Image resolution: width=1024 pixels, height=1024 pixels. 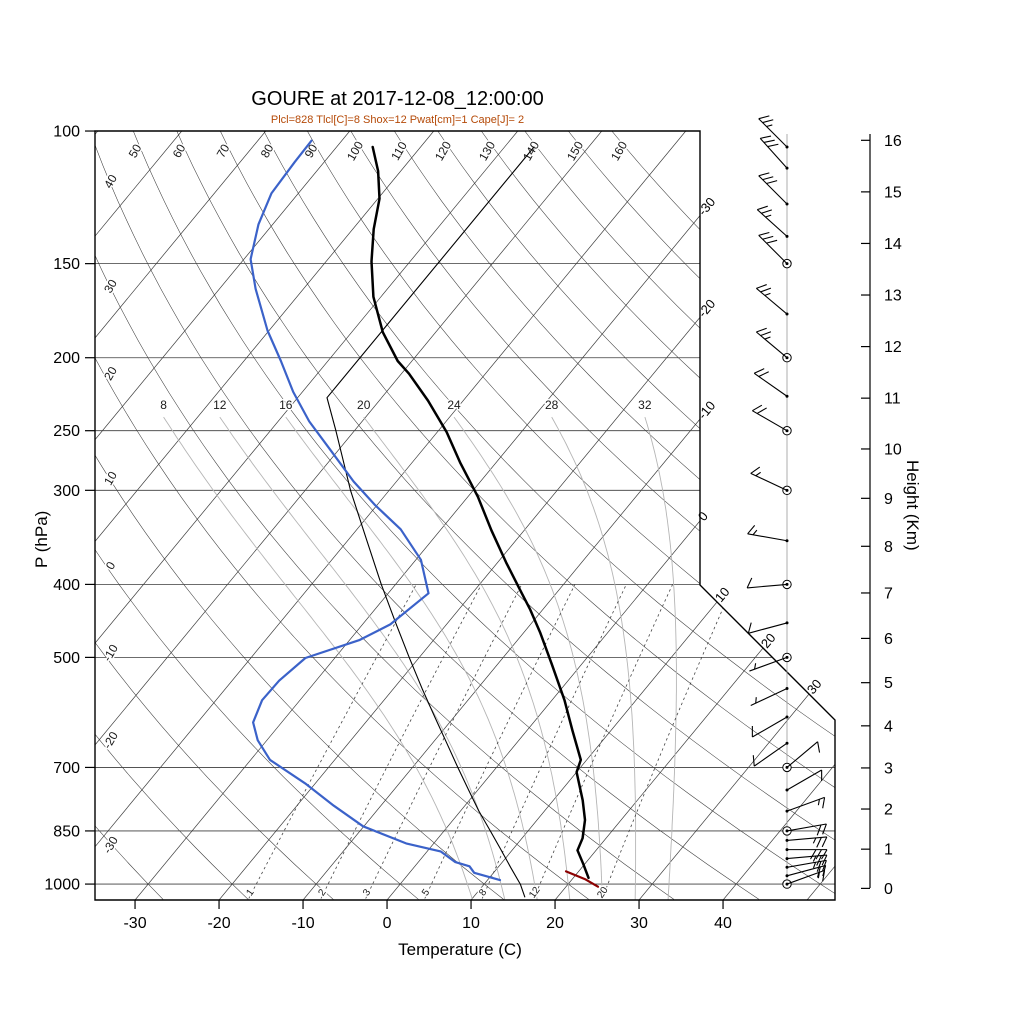 I want to click on svg-text: 24, so click(x=454, y=405).